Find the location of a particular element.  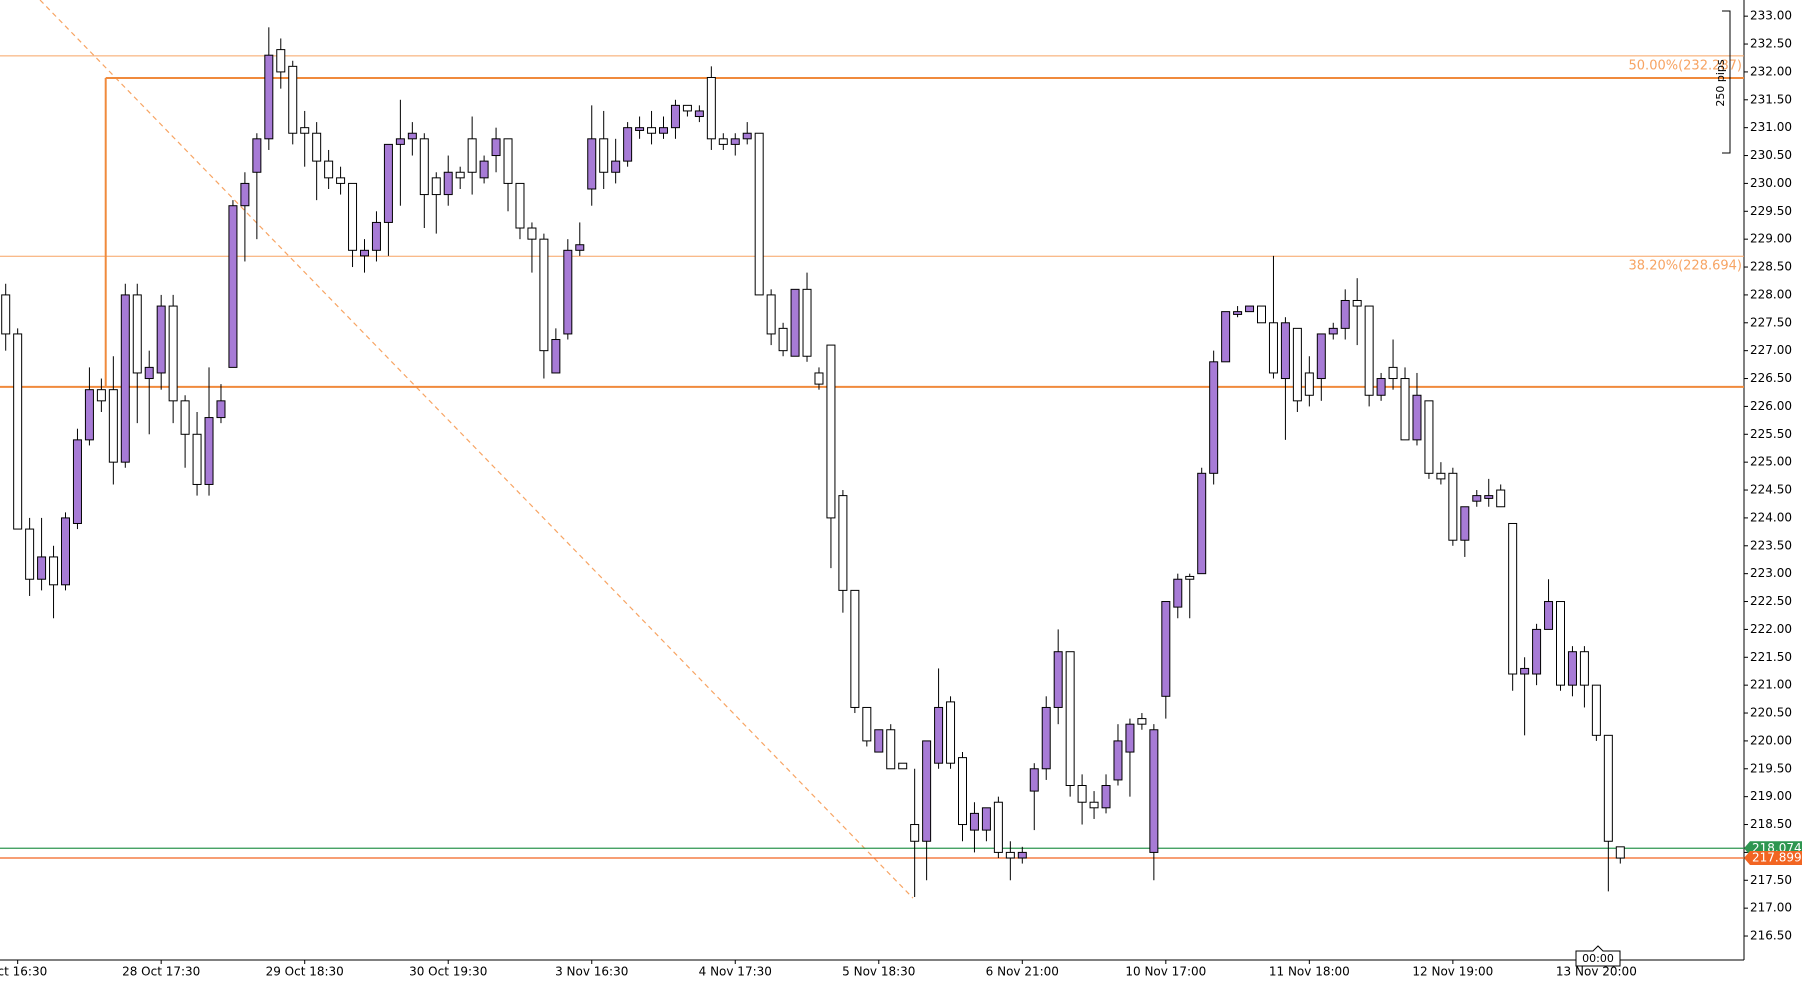

y-tick-label: 231.00 is located at coordinates (1771, 127).